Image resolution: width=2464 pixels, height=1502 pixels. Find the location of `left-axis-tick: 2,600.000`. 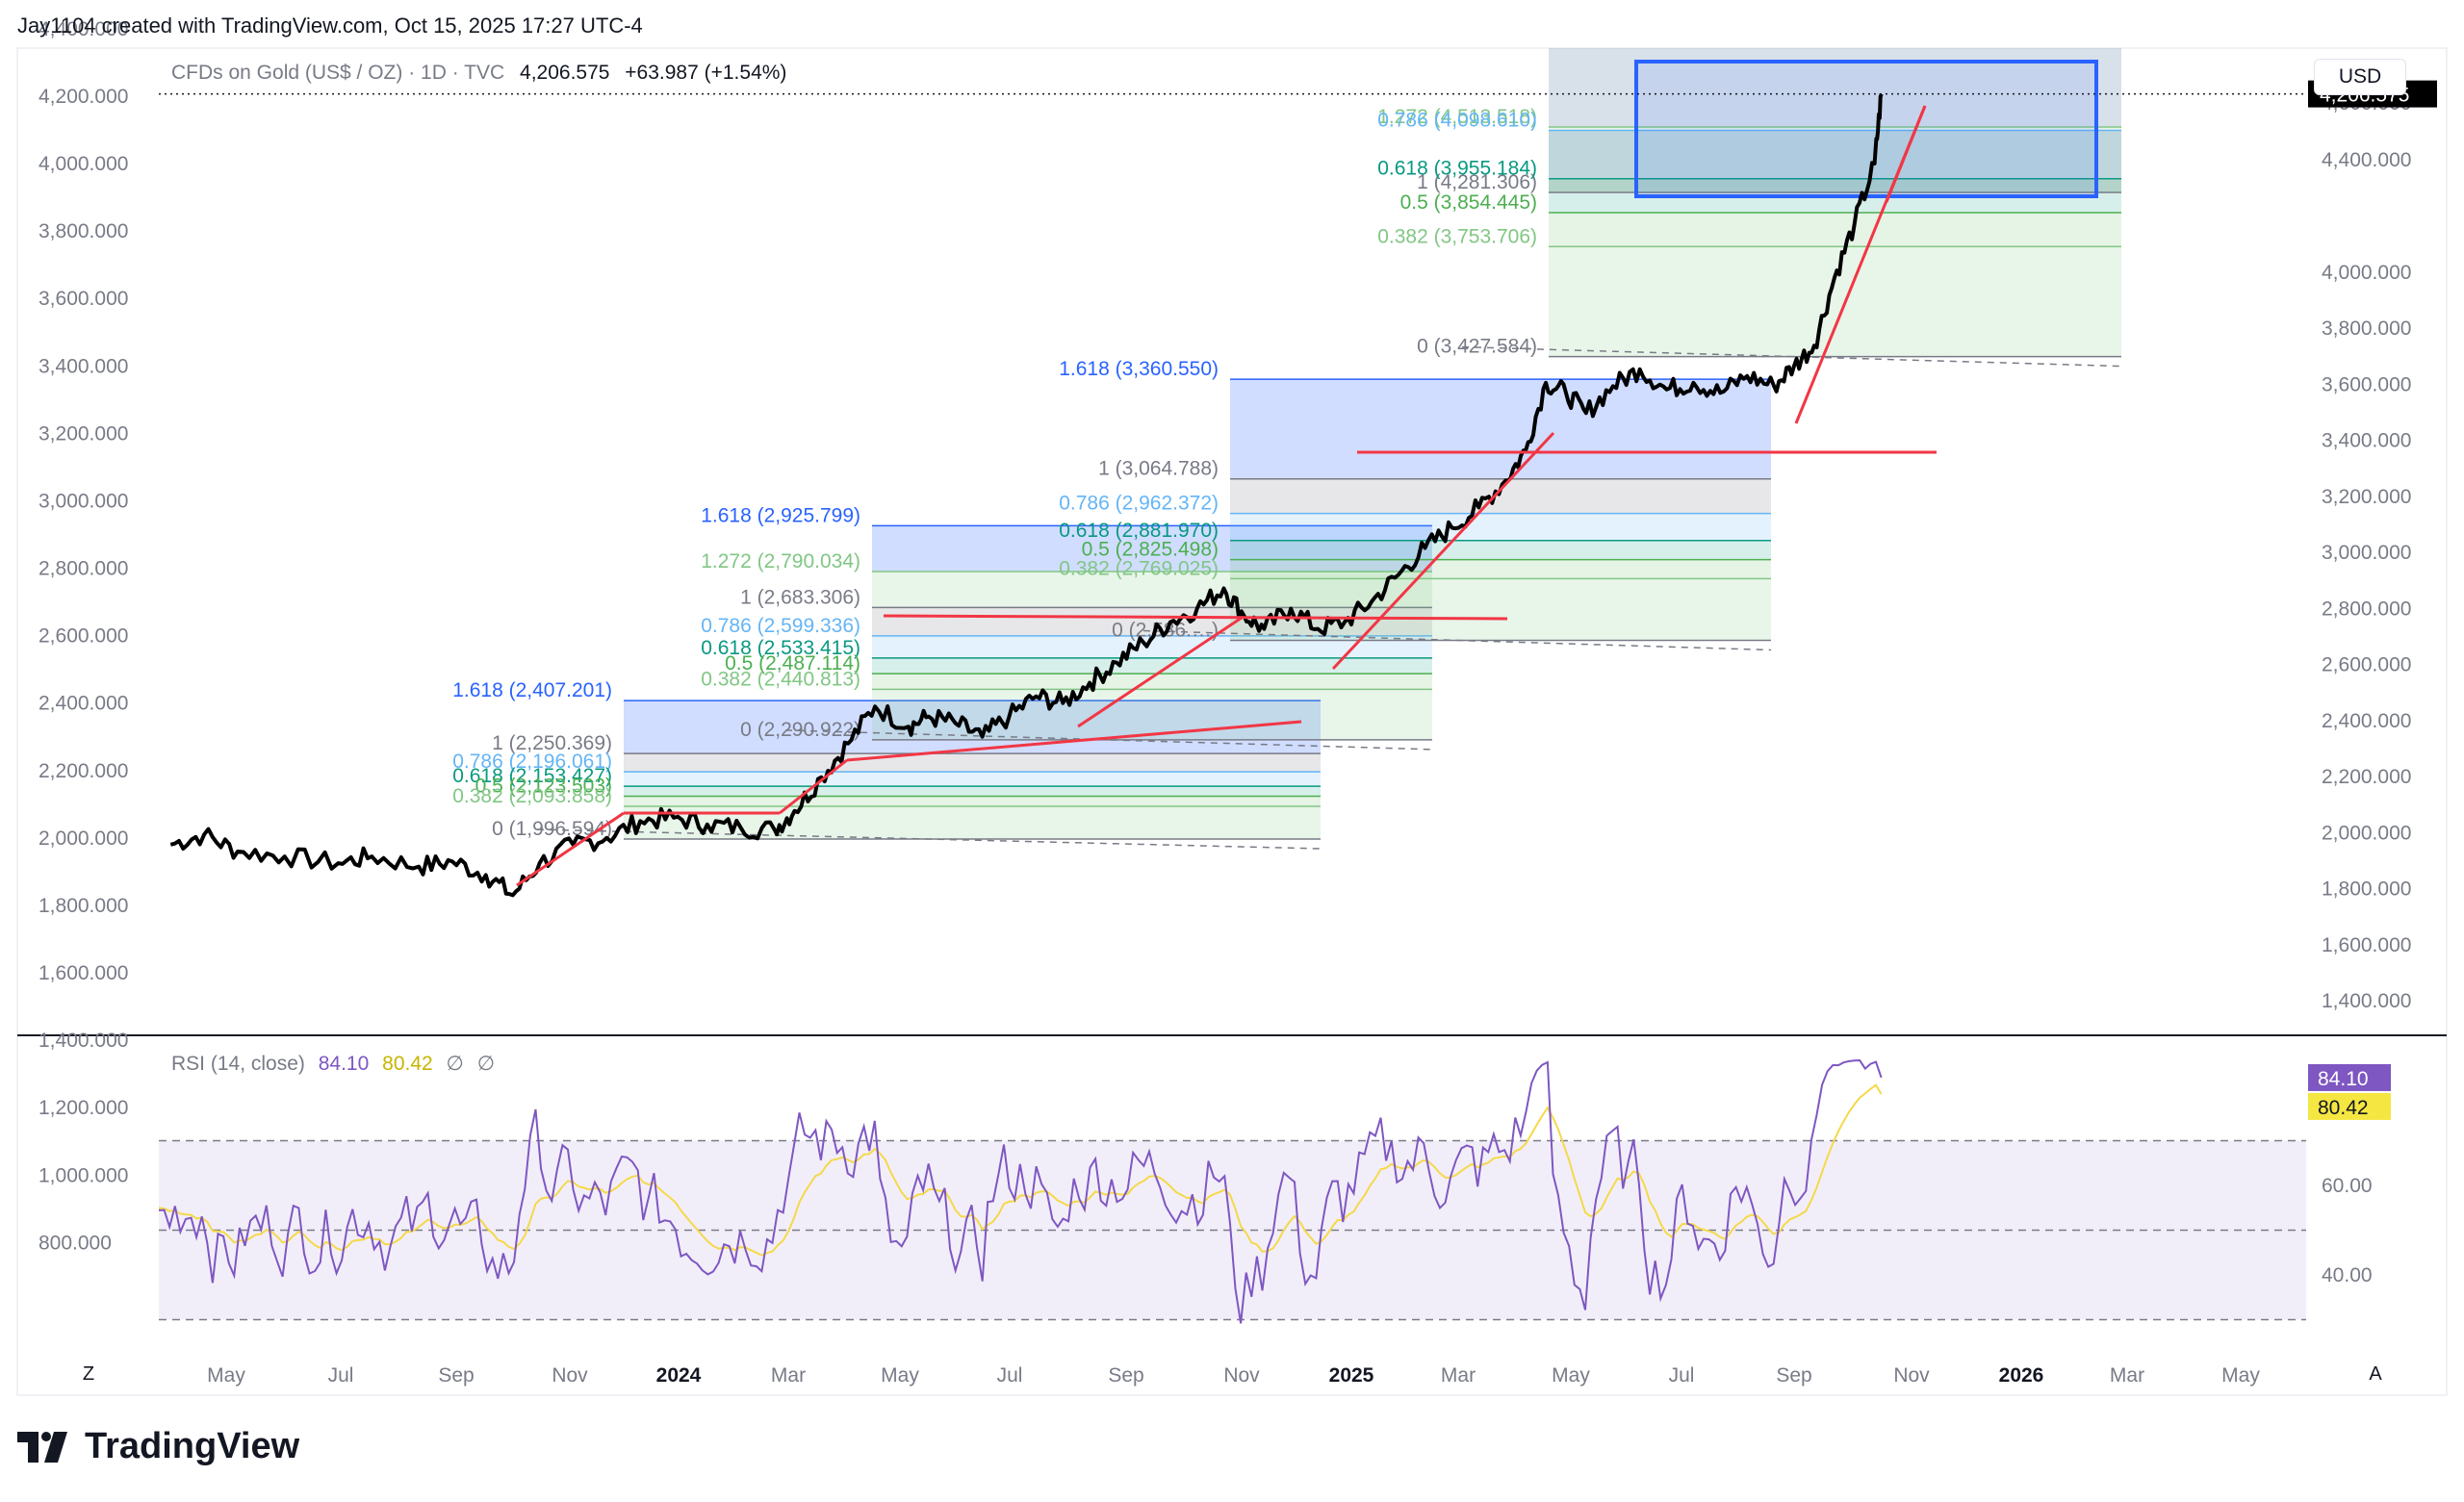

left-axis-tick: 2,600.000 is located at coordinates (83, 636).